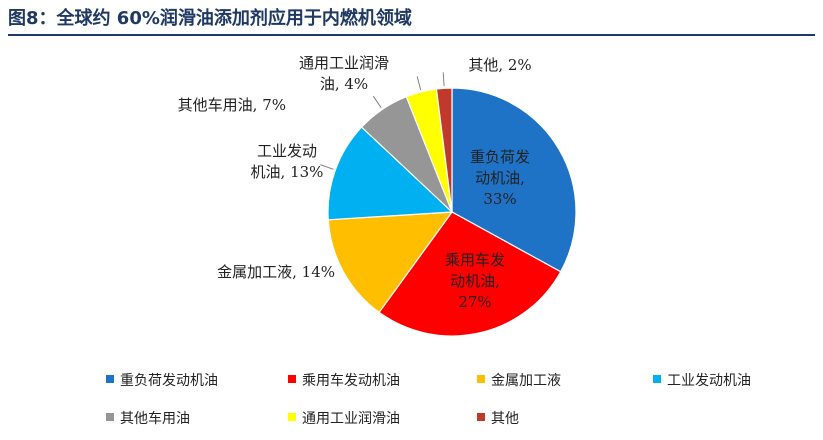 The height and width of the screenshot is (440, 823). I want to click on slice-label-5: 通用工业润滑油, 4%, so click(344, 73).